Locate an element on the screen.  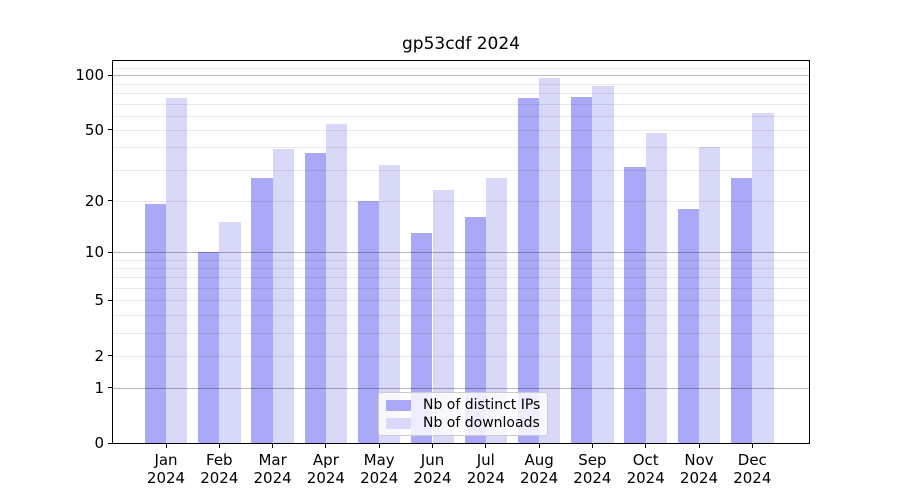
x-tick-label-aug: Aug 2024 is located at coordinates (539, 469).